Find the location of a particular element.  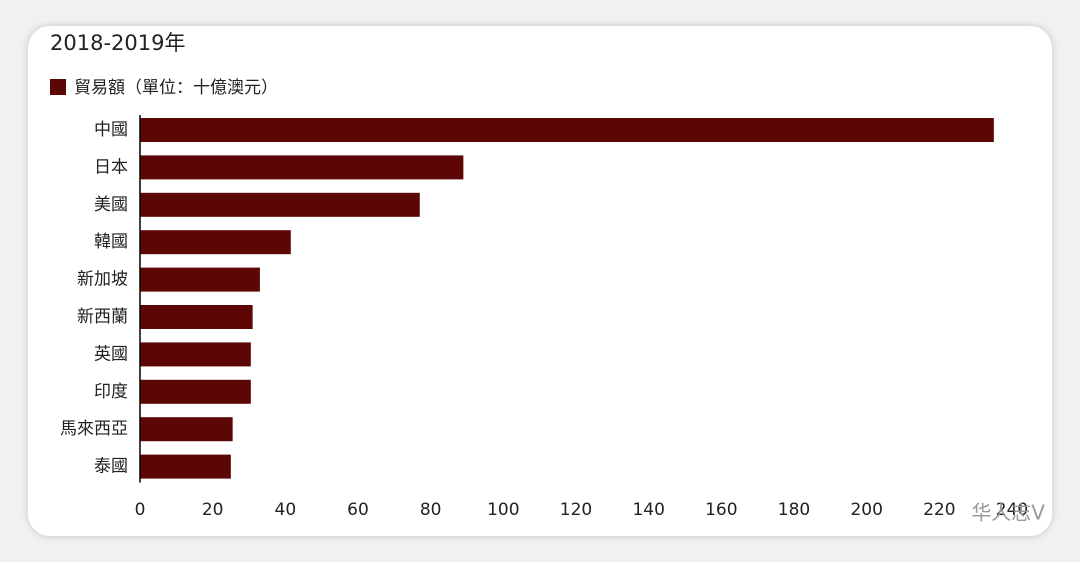

chart-title: 2018-2019年 is located at coordinates (117, 43).